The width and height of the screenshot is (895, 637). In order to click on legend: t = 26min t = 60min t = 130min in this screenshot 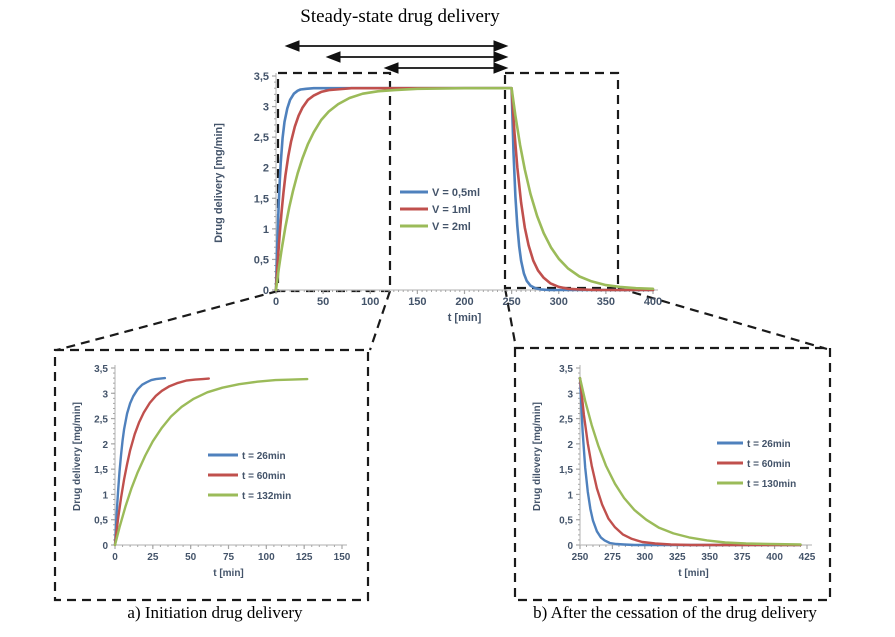, I will do `click(756, 464)`.